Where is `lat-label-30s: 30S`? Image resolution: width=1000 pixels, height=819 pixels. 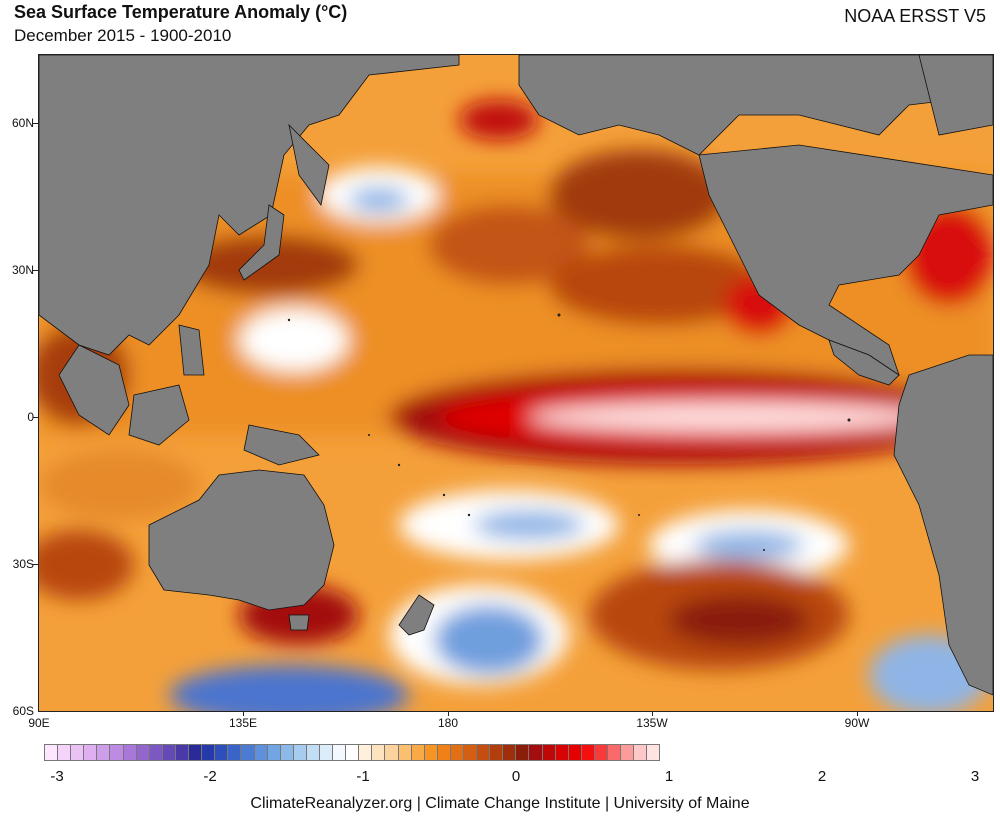 lat-label-30s: 30S is located at coordinates (23, 564).